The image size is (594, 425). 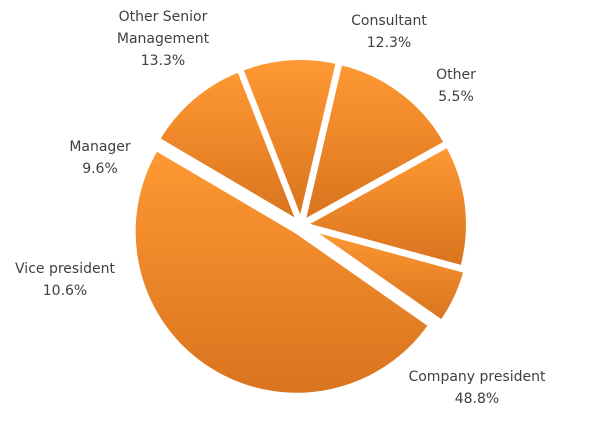 What do you see at coordinates (100, 147) in the screenshot?
I see `slice-label-manager: Manager` at bounding box center [100, 147].